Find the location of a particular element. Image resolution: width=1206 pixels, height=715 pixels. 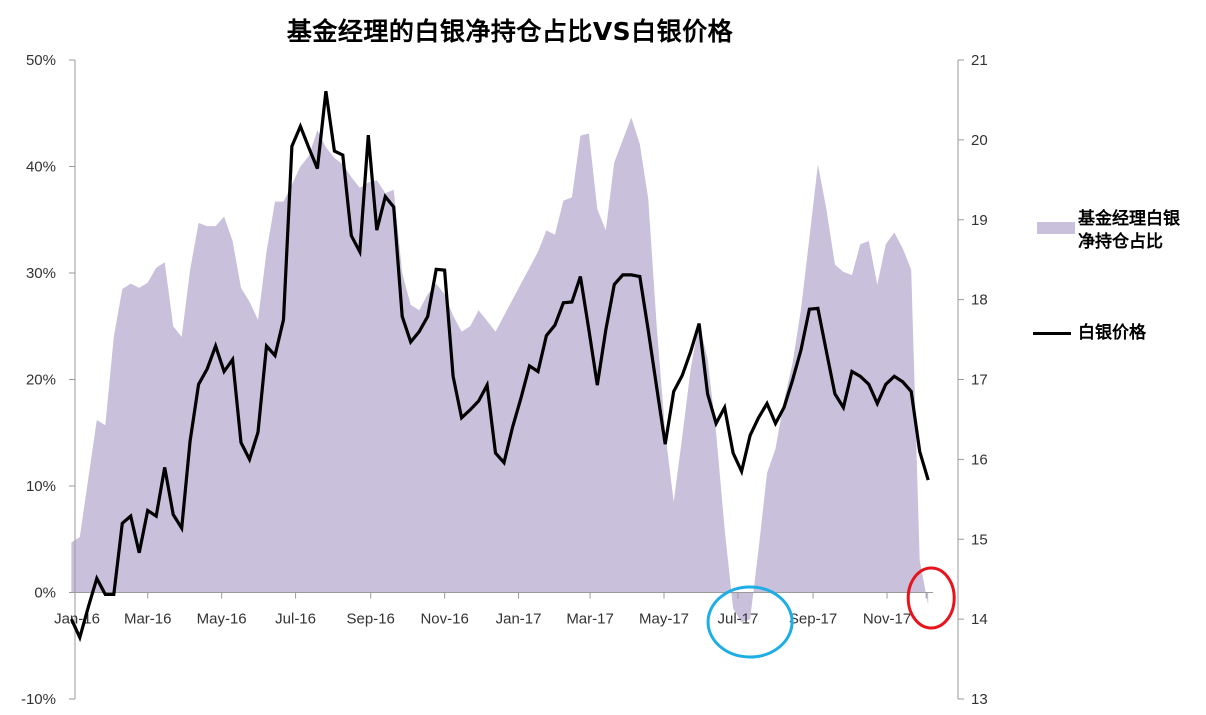

x-tick-label: May-17 is located at coordinates (664, 619).